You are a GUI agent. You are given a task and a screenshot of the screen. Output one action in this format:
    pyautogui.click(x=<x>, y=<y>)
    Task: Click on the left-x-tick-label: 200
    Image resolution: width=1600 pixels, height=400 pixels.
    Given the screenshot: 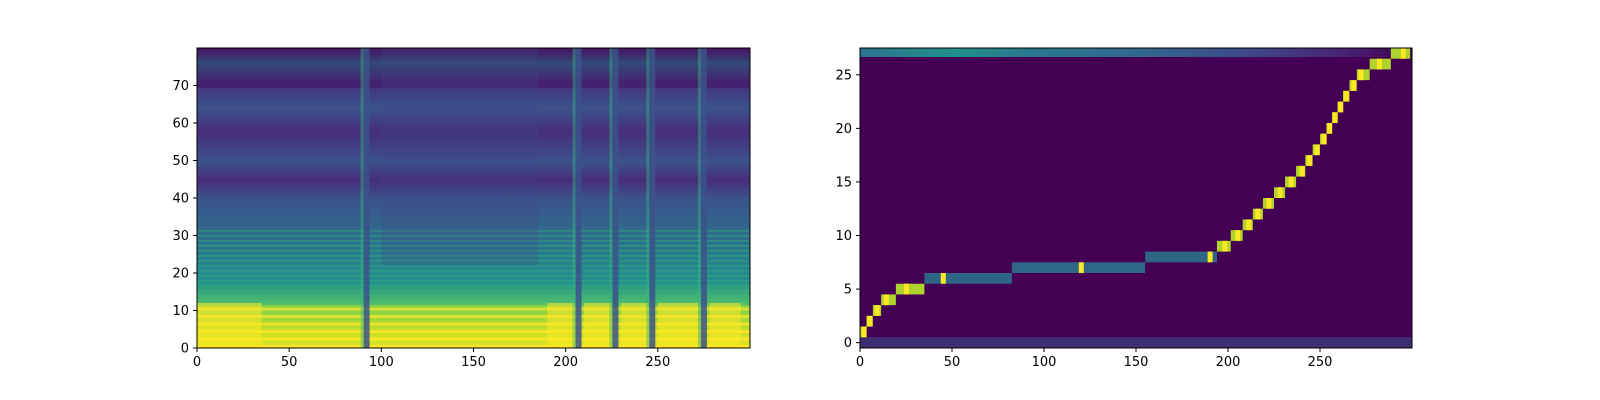 What is the action you would take?
    pyautogui.click(x=565, y=362)
    